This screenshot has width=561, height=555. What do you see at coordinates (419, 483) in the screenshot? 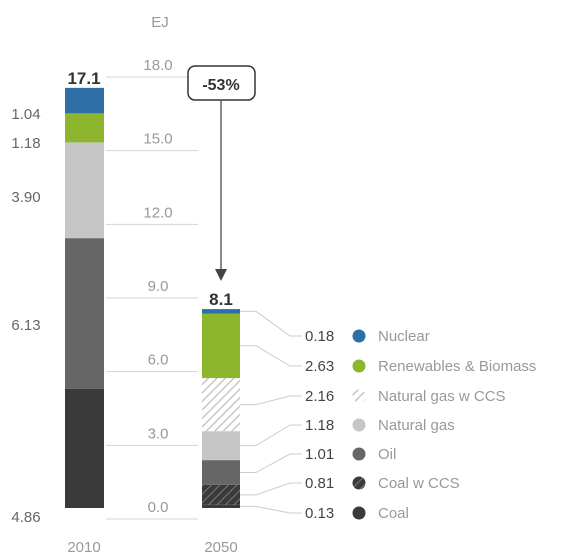
I see `legend-label-coal-w-ccs: Coal w CCS` at bounding box center [419, 483].